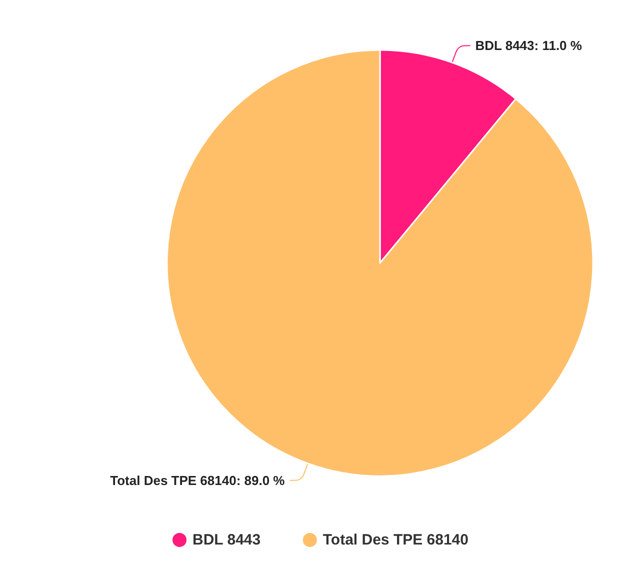 Image resolution: width=639 pixels, height=570 pixels. I want to click on legend-label: BDL 8443, so click(226, 540).